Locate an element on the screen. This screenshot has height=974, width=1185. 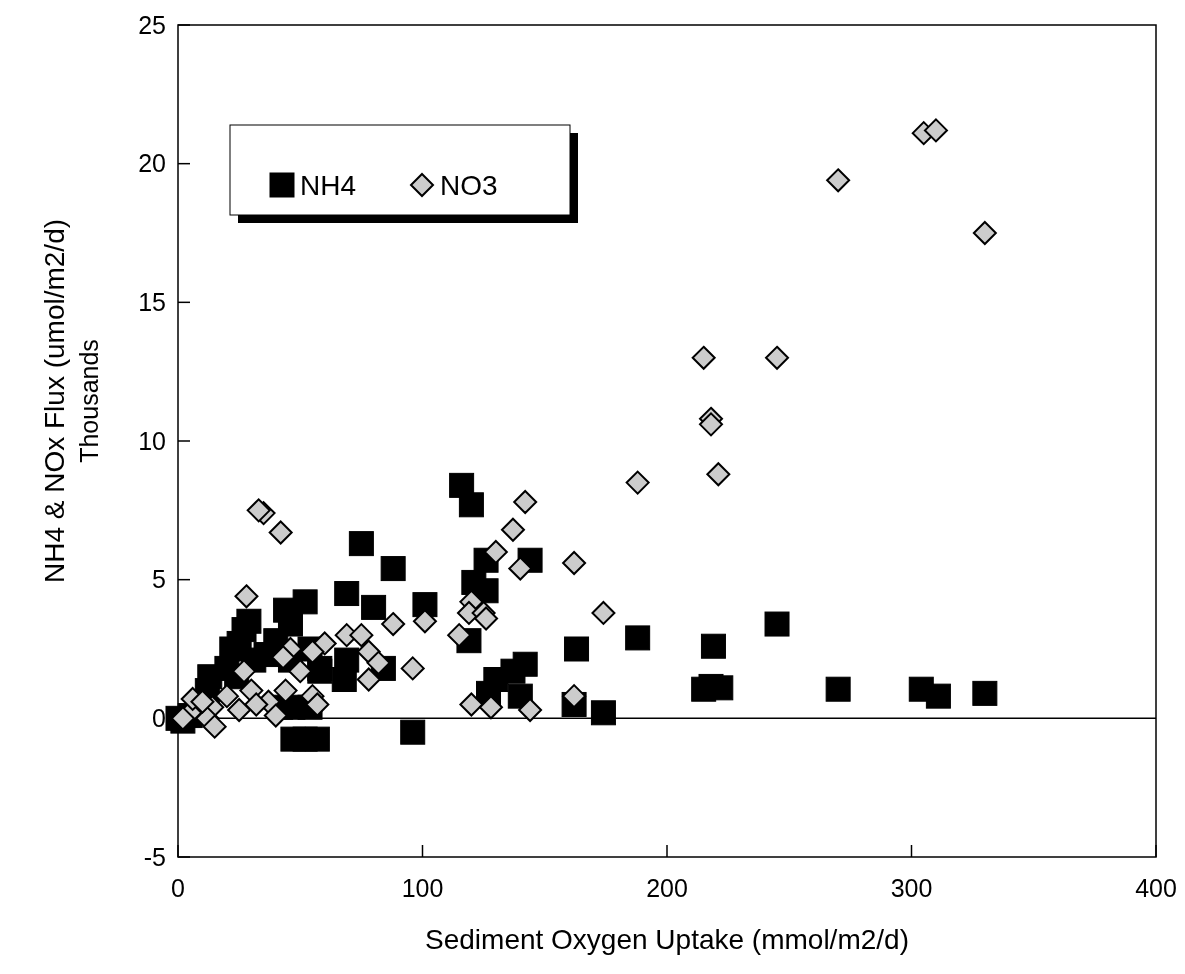
y-tick-label: 20 is located at coordinates (152, 163).